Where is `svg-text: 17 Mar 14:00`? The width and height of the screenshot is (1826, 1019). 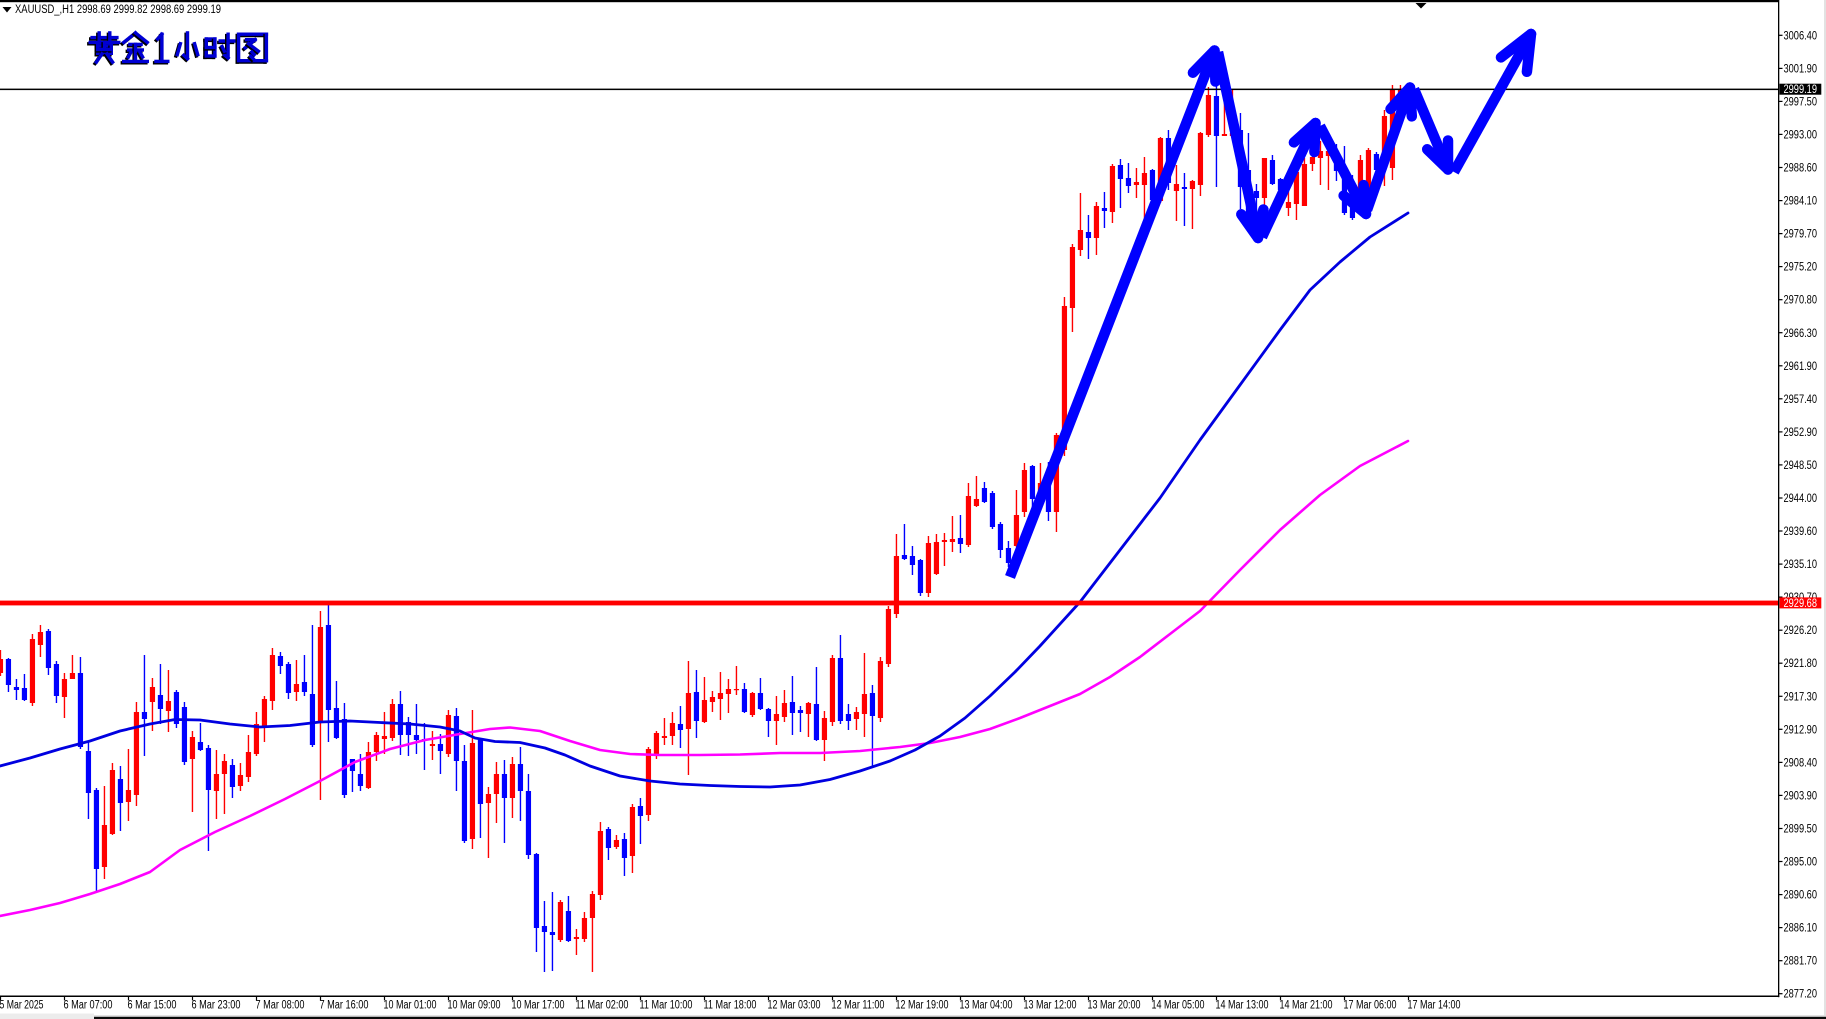 svg-text: 17 Mar 14:00 is located at coordinates (1434, 1006).